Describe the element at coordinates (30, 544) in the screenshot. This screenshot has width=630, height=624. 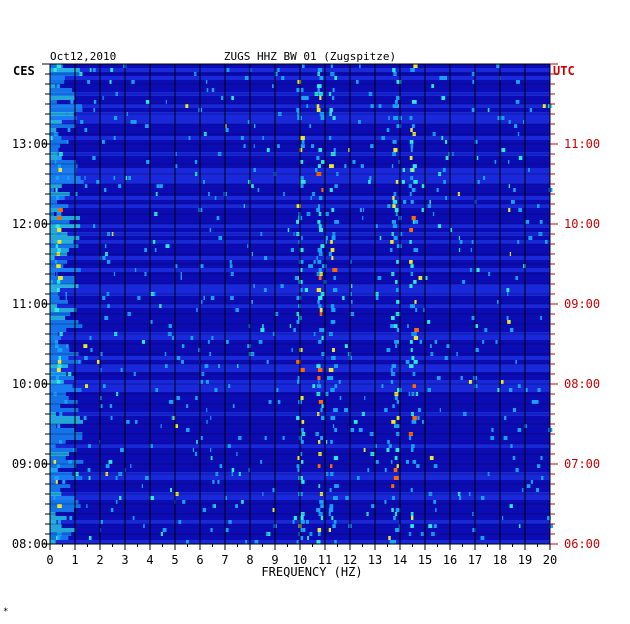
I see `left-time-label: 08:00` at that location.